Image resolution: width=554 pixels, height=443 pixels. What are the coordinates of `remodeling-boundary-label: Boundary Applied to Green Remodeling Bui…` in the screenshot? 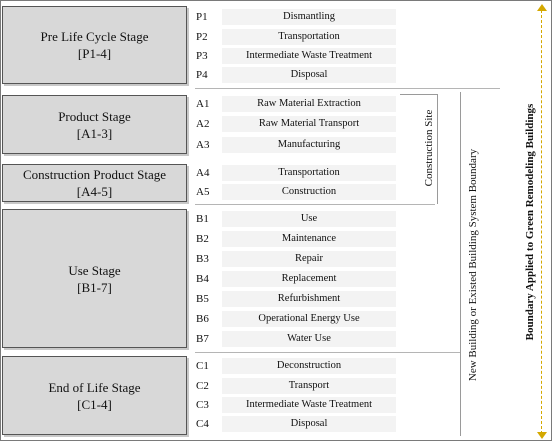 It's located at (530, 222).